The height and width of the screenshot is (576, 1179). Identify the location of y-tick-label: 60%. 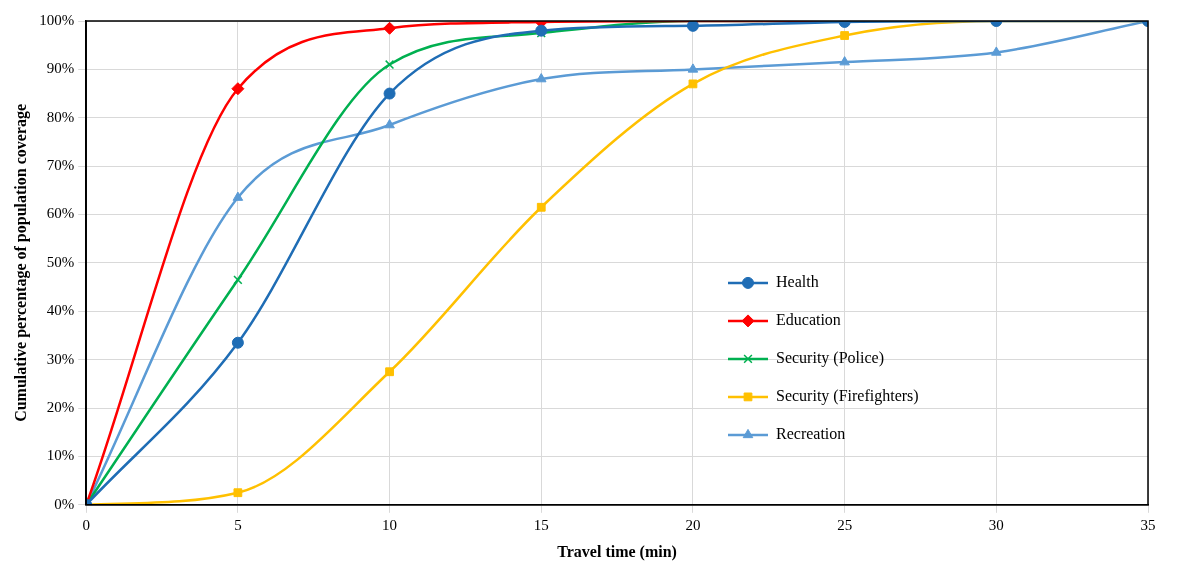
(60, 213).